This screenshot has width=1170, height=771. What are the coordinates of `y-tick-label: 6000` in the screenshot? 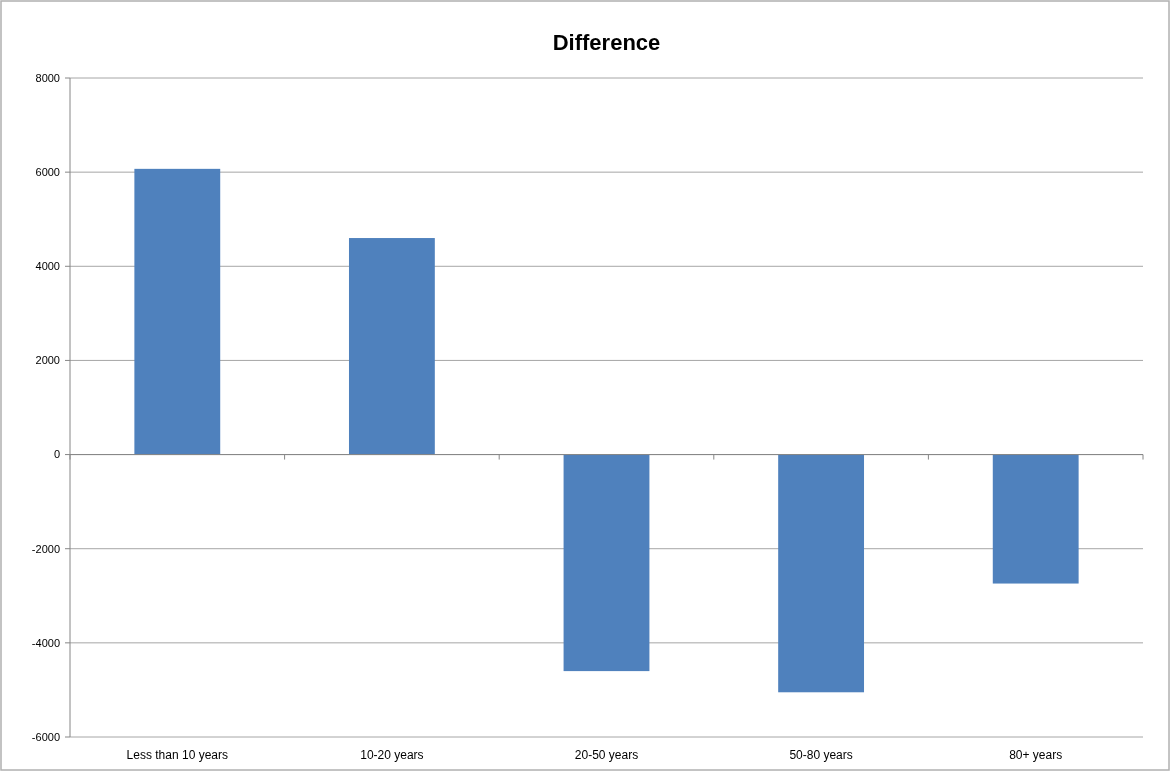 It's located at (47, 171).